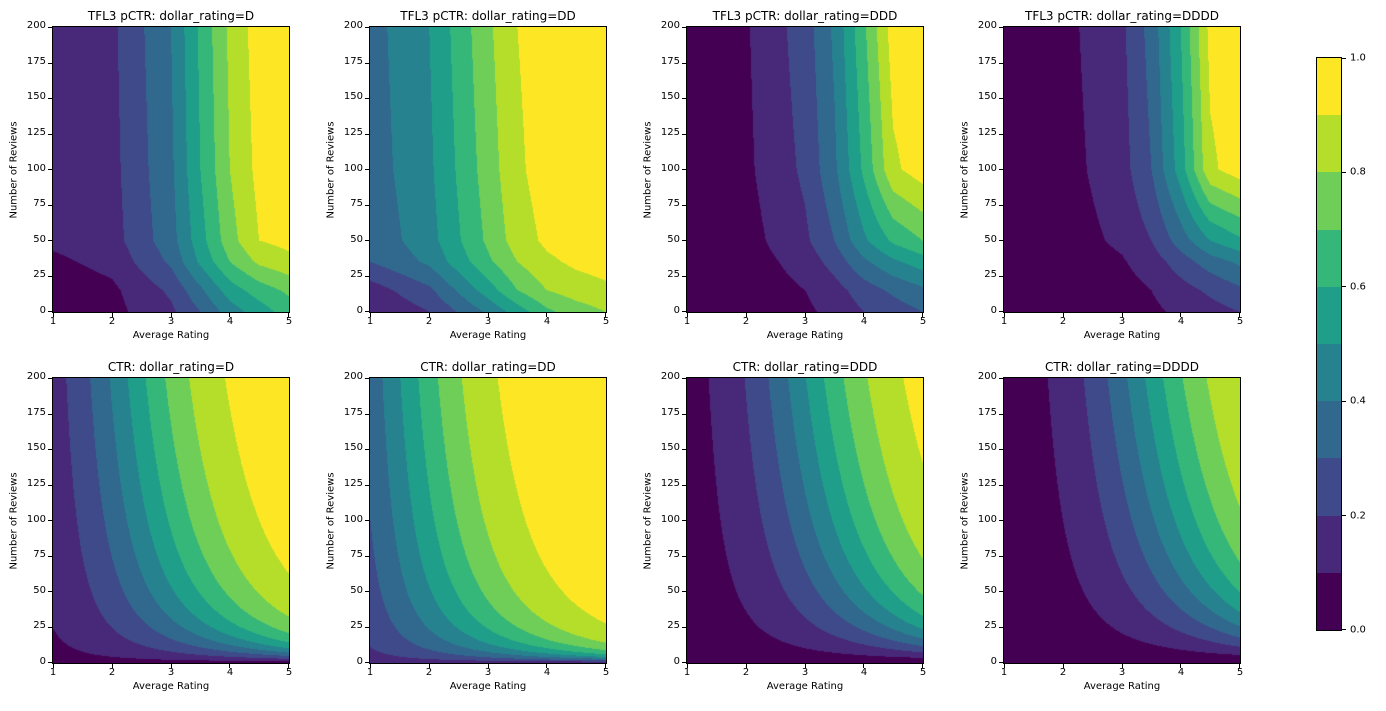 The height and width of the screenshot is (711, 1386). I want to click on colorbar-gradient, so click(1329, 344).